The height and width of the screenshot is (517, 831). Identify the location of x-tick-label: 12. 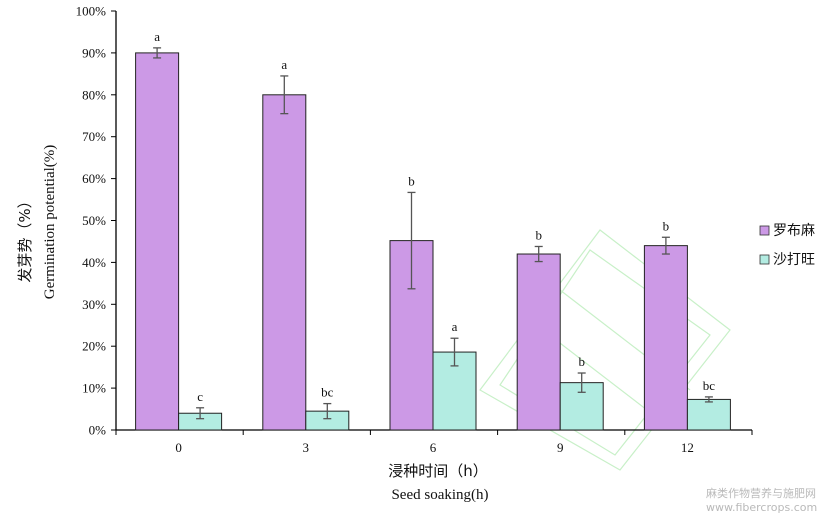
(687, 447).